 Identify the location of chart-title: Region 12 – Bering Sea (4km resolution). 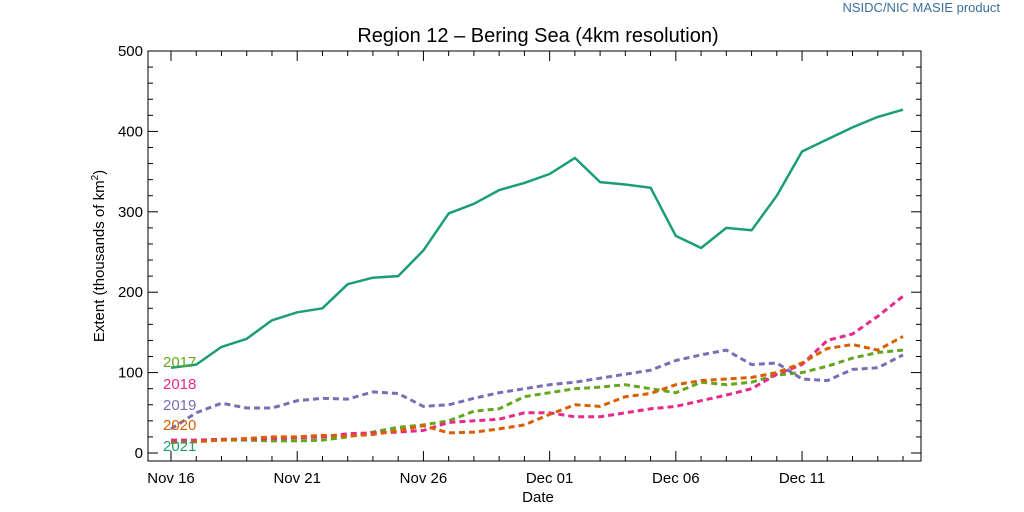
(537, 36).